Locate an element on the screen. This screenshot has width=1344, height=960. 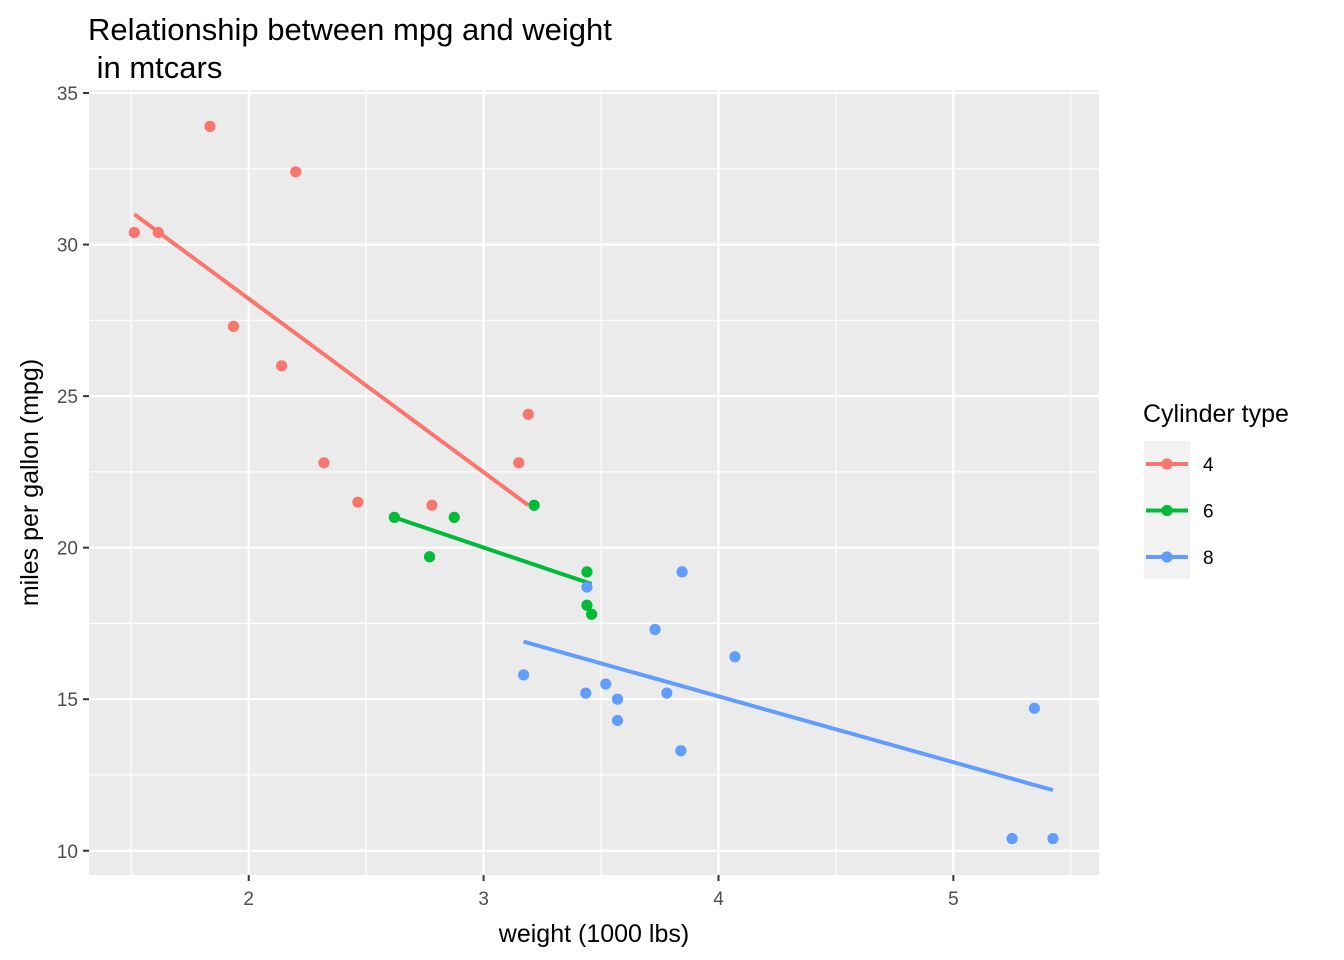
y-axis-title: miles per gallon (mpg) is located at coordinates (30, 482).